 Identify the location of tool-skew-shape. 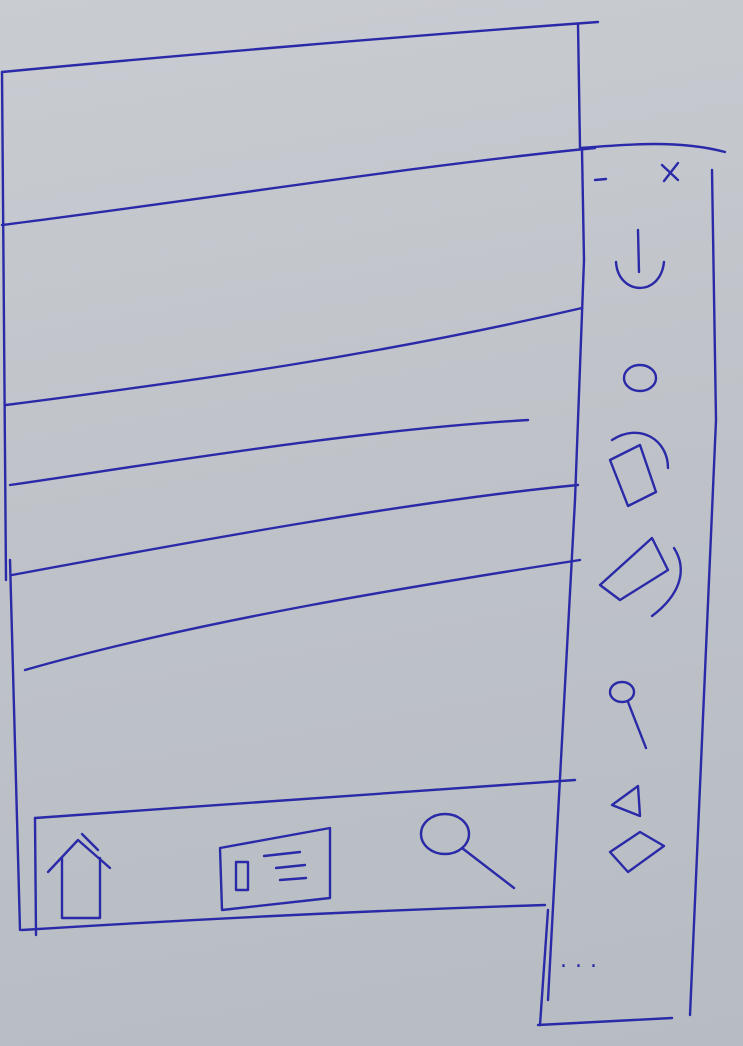
(644, 577).